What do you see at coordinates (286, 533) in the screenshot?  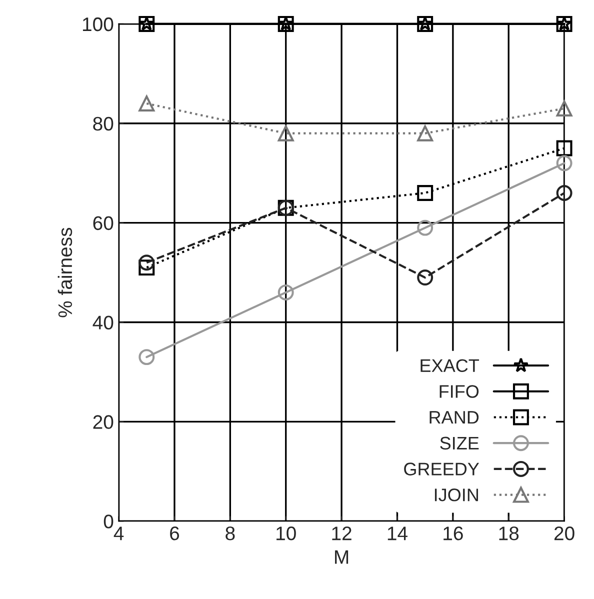 I see `x-tick-label: 10` at bounding box center [286, 533].